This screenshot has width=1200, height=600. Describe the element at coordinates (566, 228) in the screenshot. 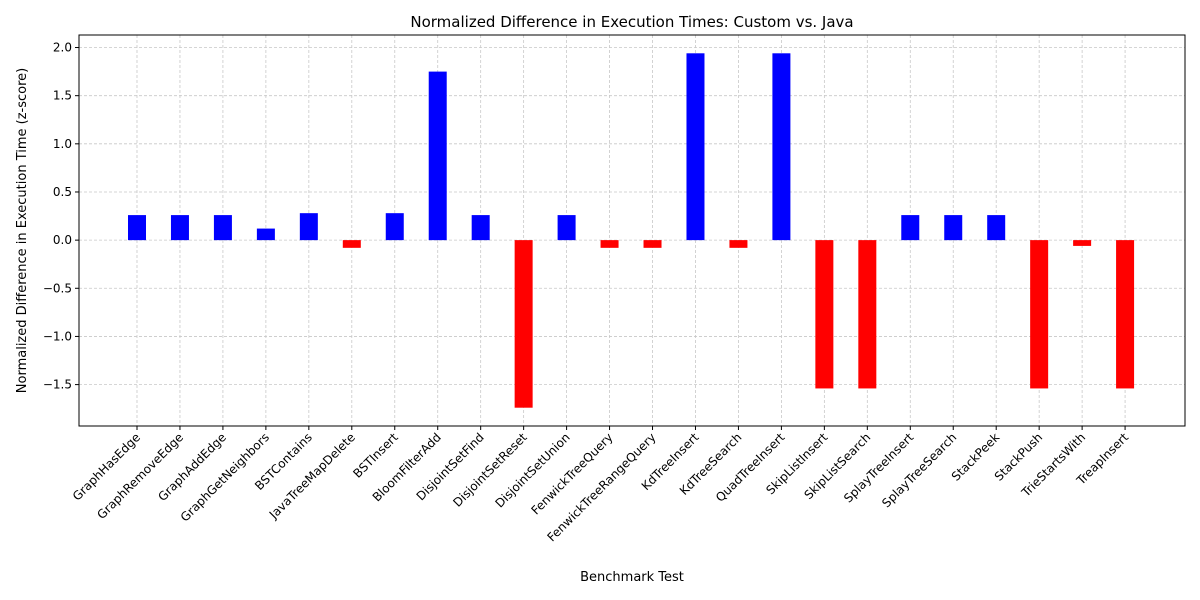

I see `bar-disjointsetunion` at that location.